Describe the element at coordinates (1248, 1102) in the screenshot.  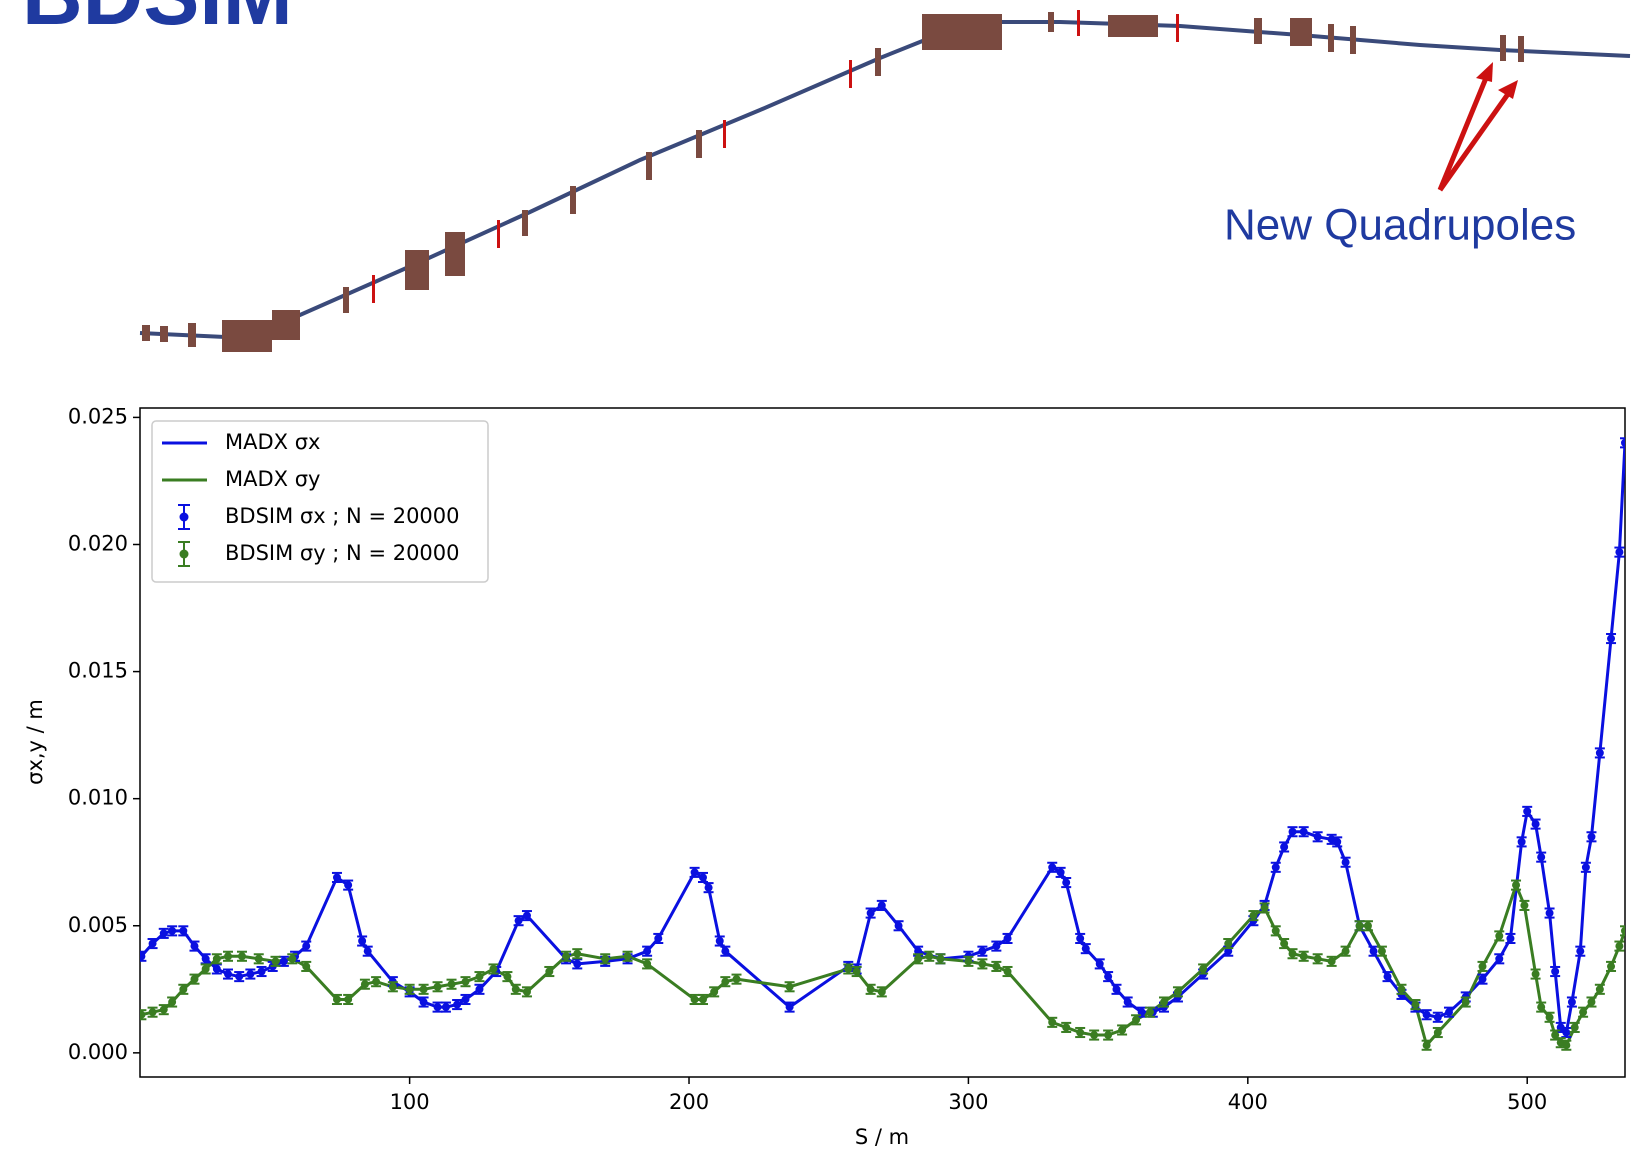
I see `x-tick-label: 400` at that location.